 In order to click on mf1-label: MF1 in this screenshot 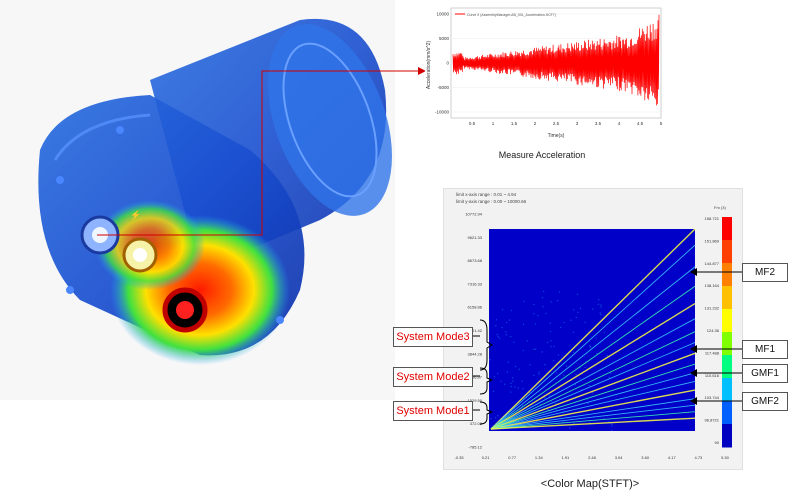, I will do `click(765, 349)`.